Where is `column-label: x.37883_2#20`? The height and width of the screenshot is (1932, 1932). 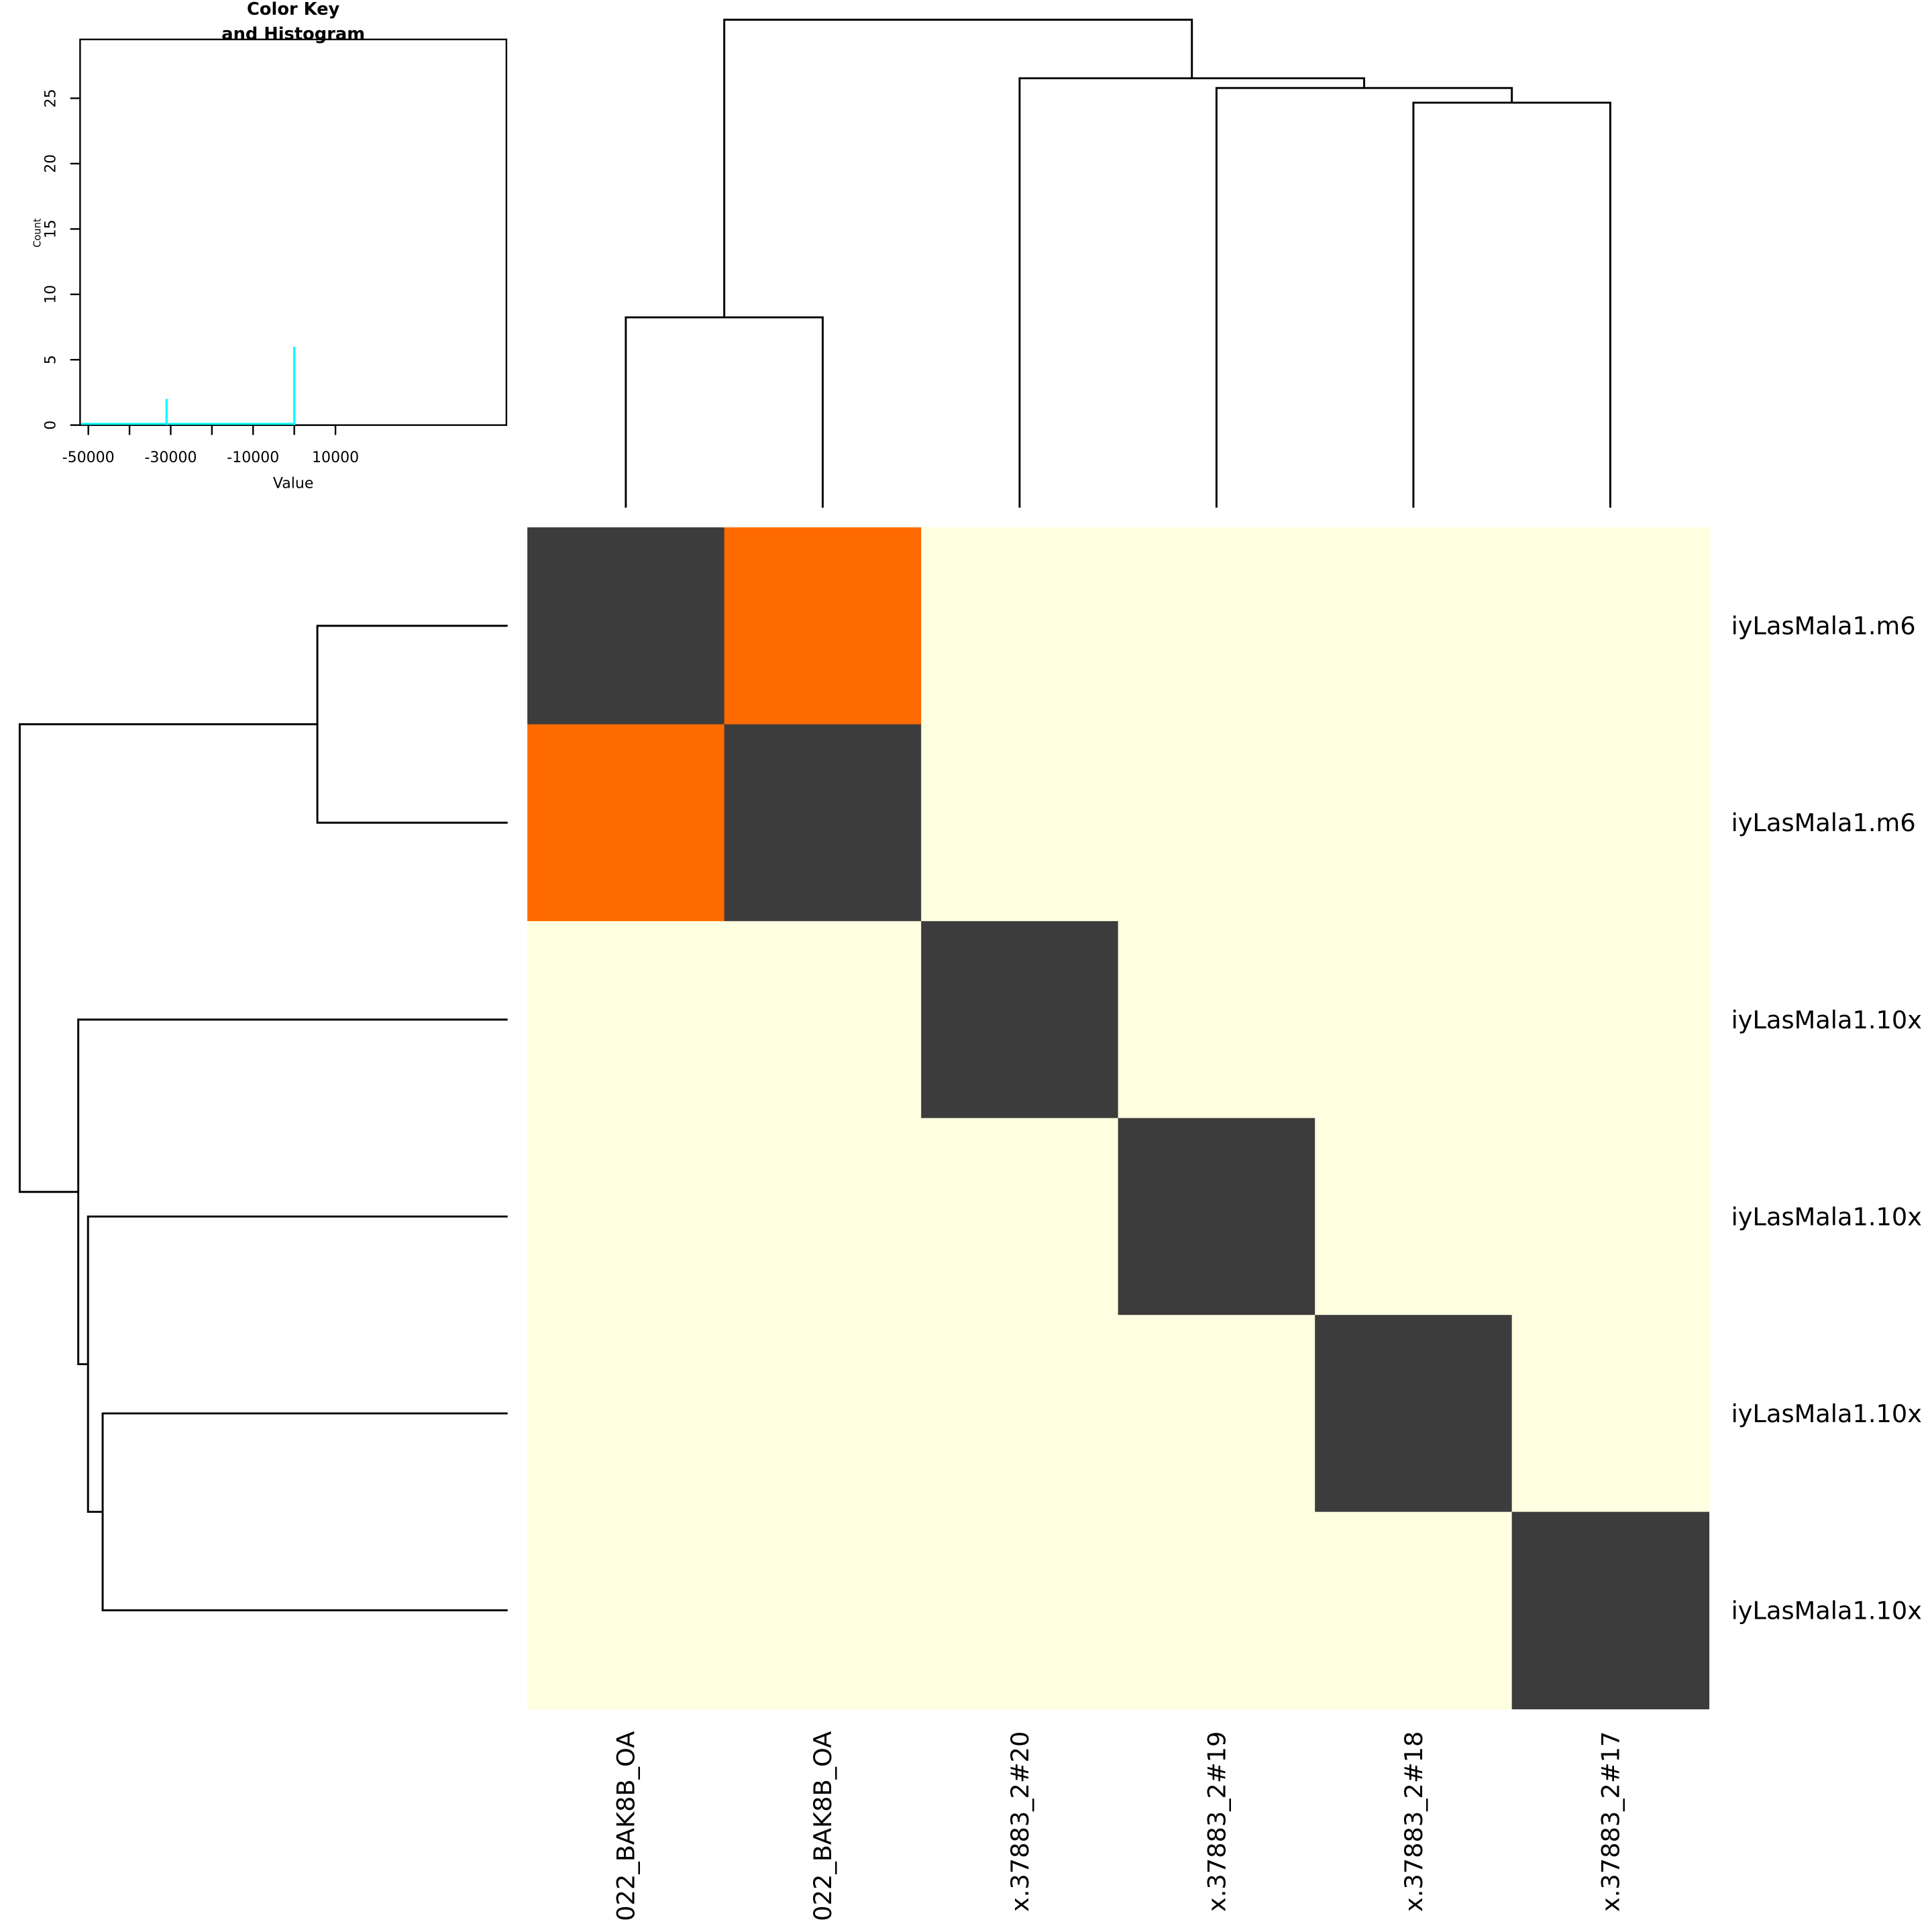 column-label: x.37883_2#20 is located at coordinates (1020, 1821).